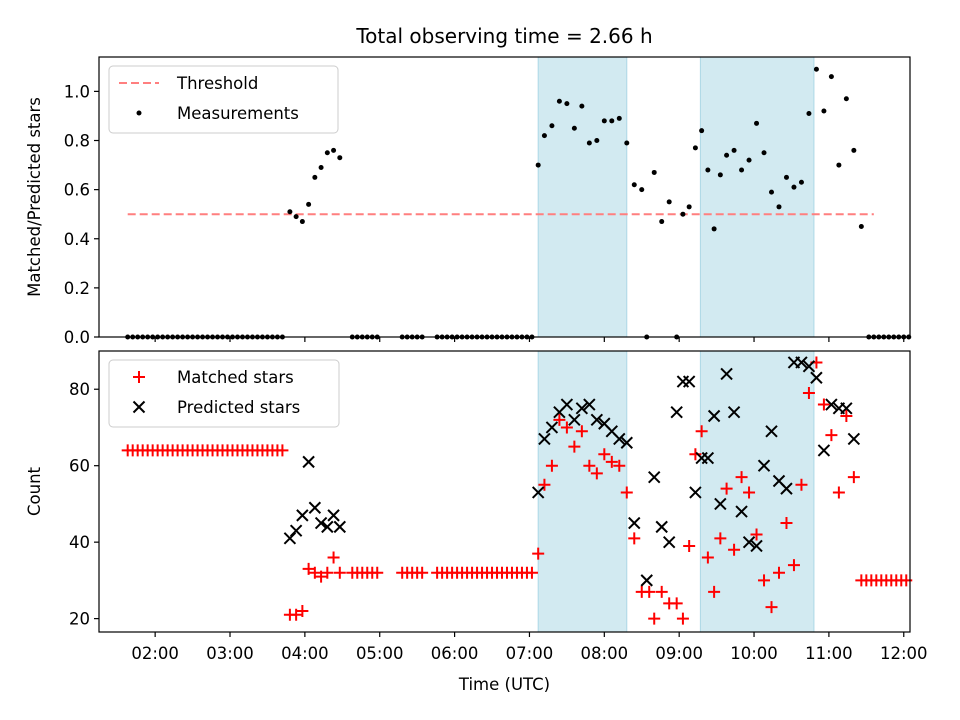  Describe the element at coordinates (79, 389) in the screenshot. I see `y-tick-label: 80` at that location.